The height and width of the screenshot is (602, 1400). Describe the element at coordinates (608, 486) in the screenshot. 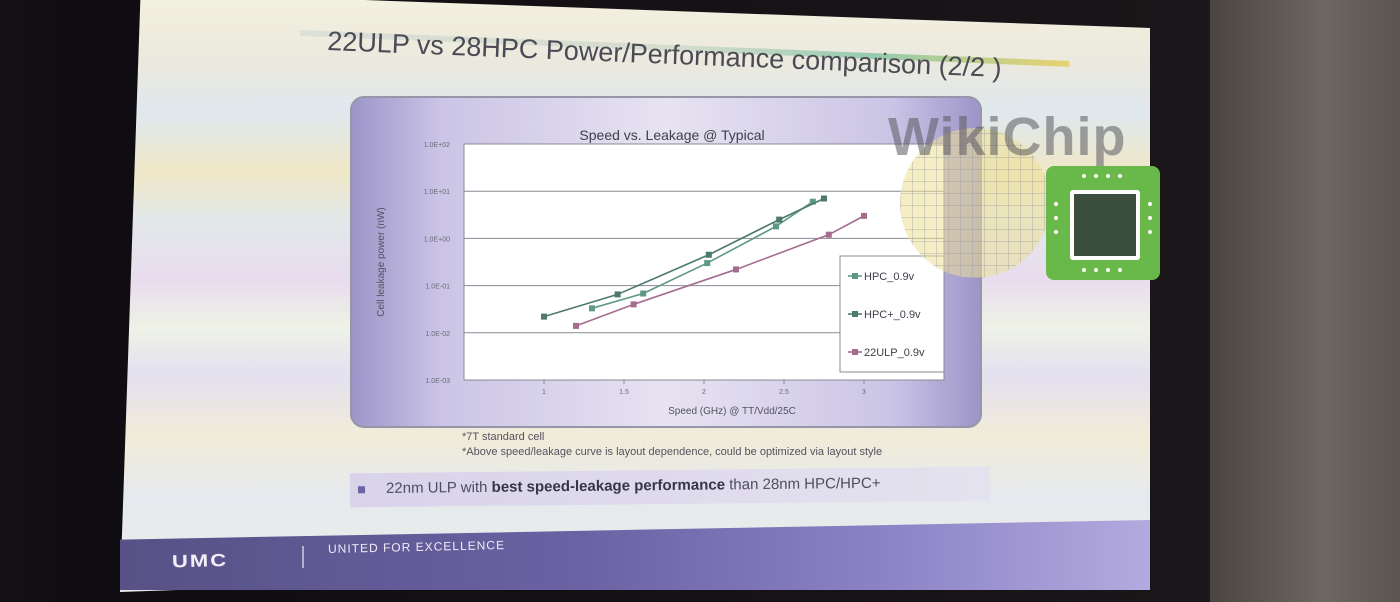

I see `bullet-text-bold: best speed-leakage performance` at that location.